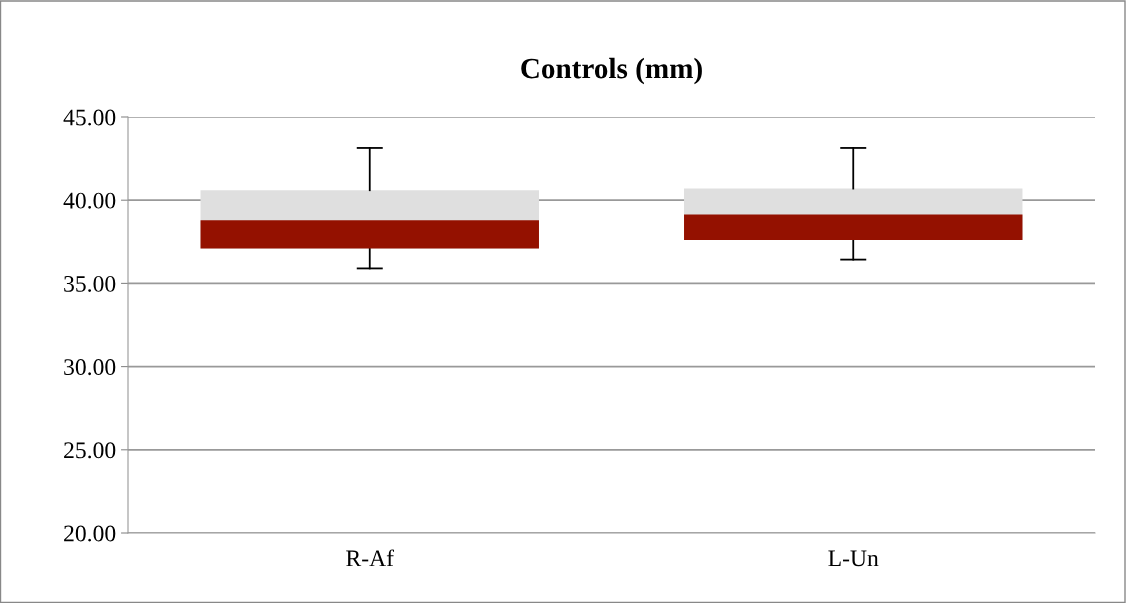  I want to click on x-tick-label: L-Un, so click(853, 558).